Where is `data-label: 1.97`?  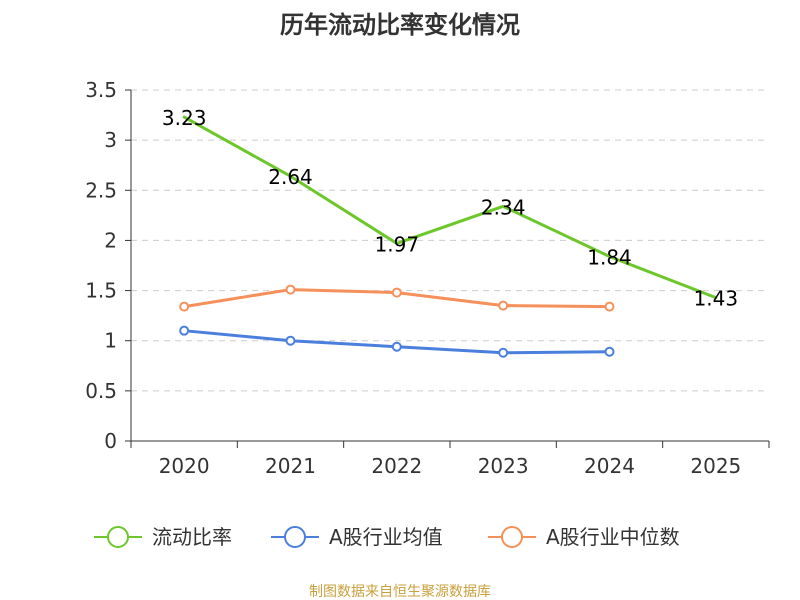
data-label: 1.97 is located at coordinates (397, 244).